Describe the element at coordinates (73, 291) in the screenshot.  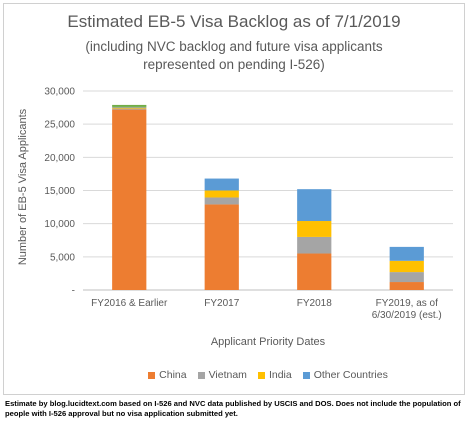
I see `y-tick-label: -` at that location.